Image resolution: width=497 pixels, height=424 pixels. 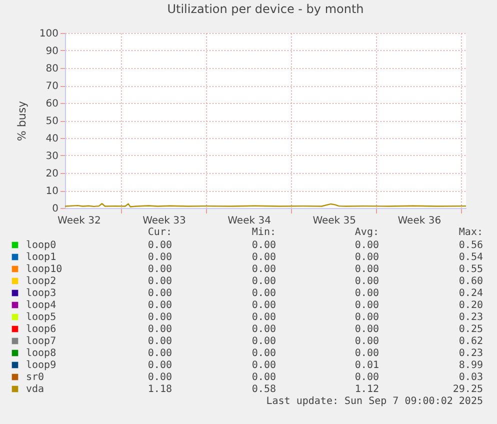 I want to click on legend-label: loop0, so click(x=41, y=245).